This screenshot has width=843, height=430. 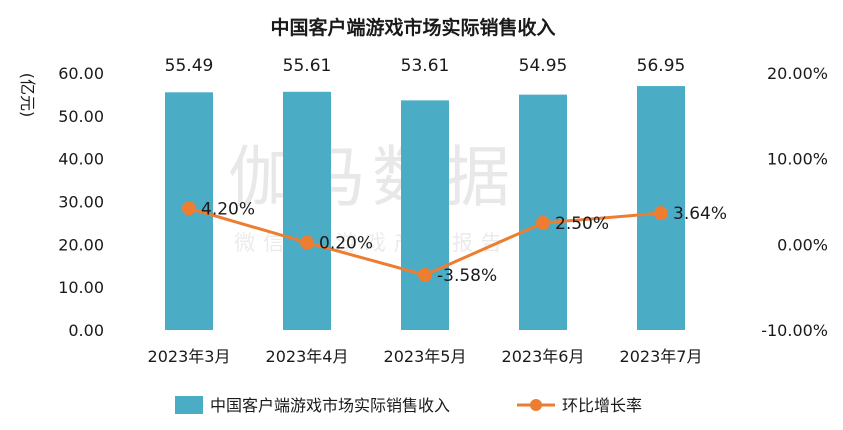 What do you see at coordinates (794, 202) in the screenshot?
I see `right-axis-ticks: -10.00% 0.00% 10.00% 20.00%` at bounding box center [794, 202].